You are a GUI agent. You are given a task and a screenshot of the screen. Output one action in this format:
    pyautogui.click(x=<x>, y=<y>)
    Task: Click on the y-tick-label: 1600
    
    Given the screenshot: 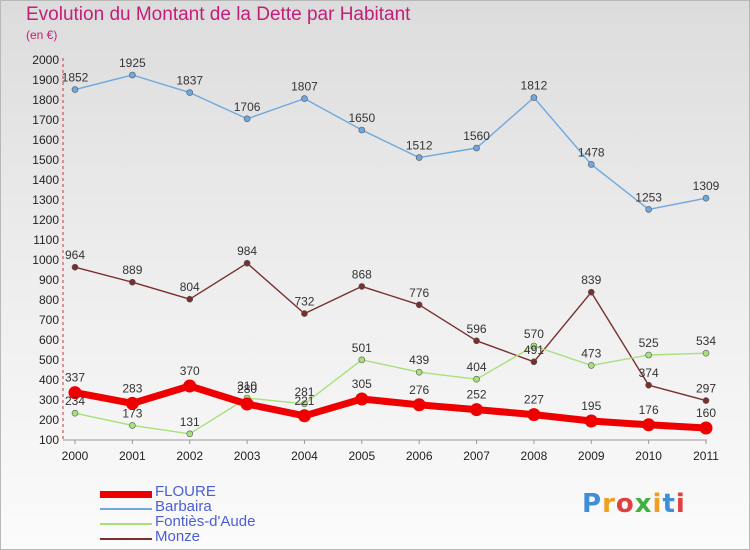 What is the action you would take?
    pyautogui.click(x=45, y=140)
    